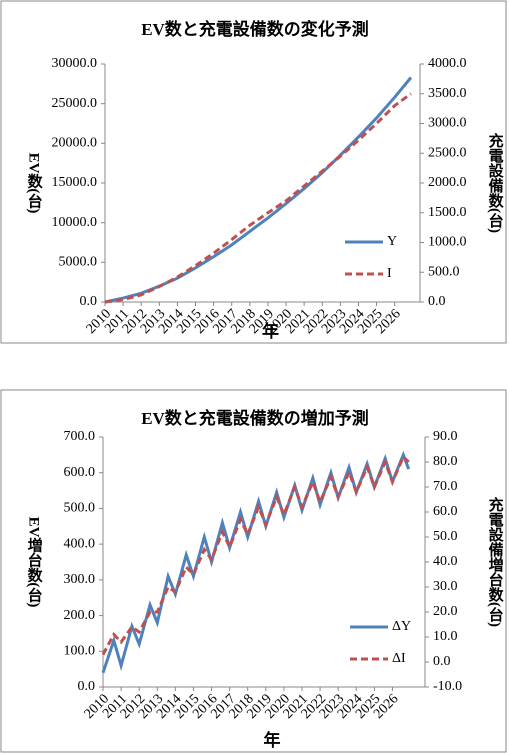 The image size is (509, 754). Describe the element at coordinates (447, 123) in the screenshot. I see `y2-tick-label: 3000.0` at that location.